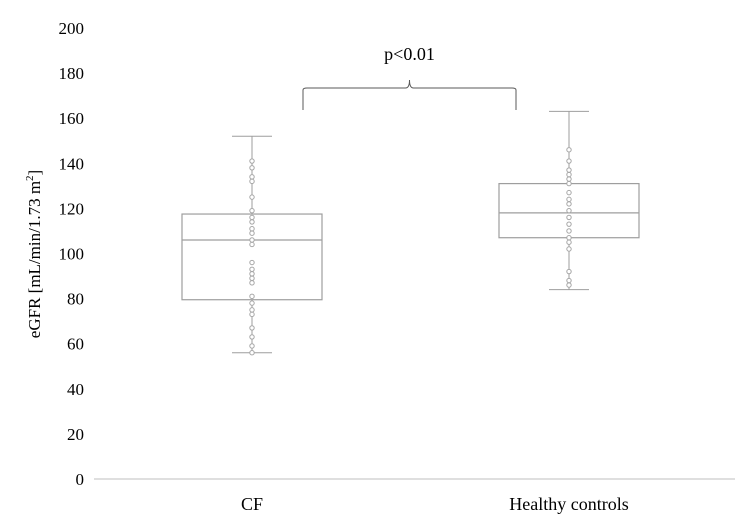 This screenshot has width=740, height=526. Describe the element at coordinates (252, 257) in the screenshot. I see `iqr-box` at that location.